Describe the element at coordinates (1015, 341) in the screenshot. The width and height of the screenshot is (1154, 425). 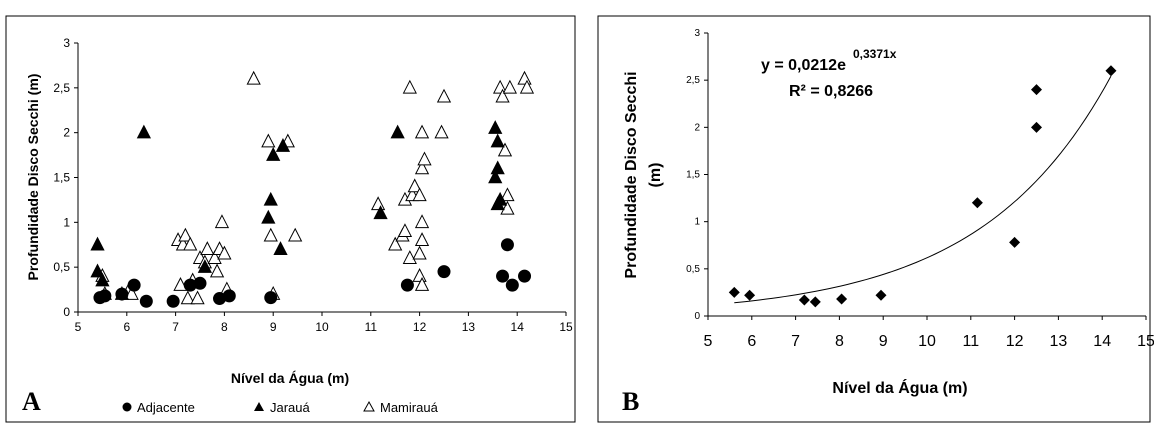
I see `panel-b-x-tick-label: 12` at that location.